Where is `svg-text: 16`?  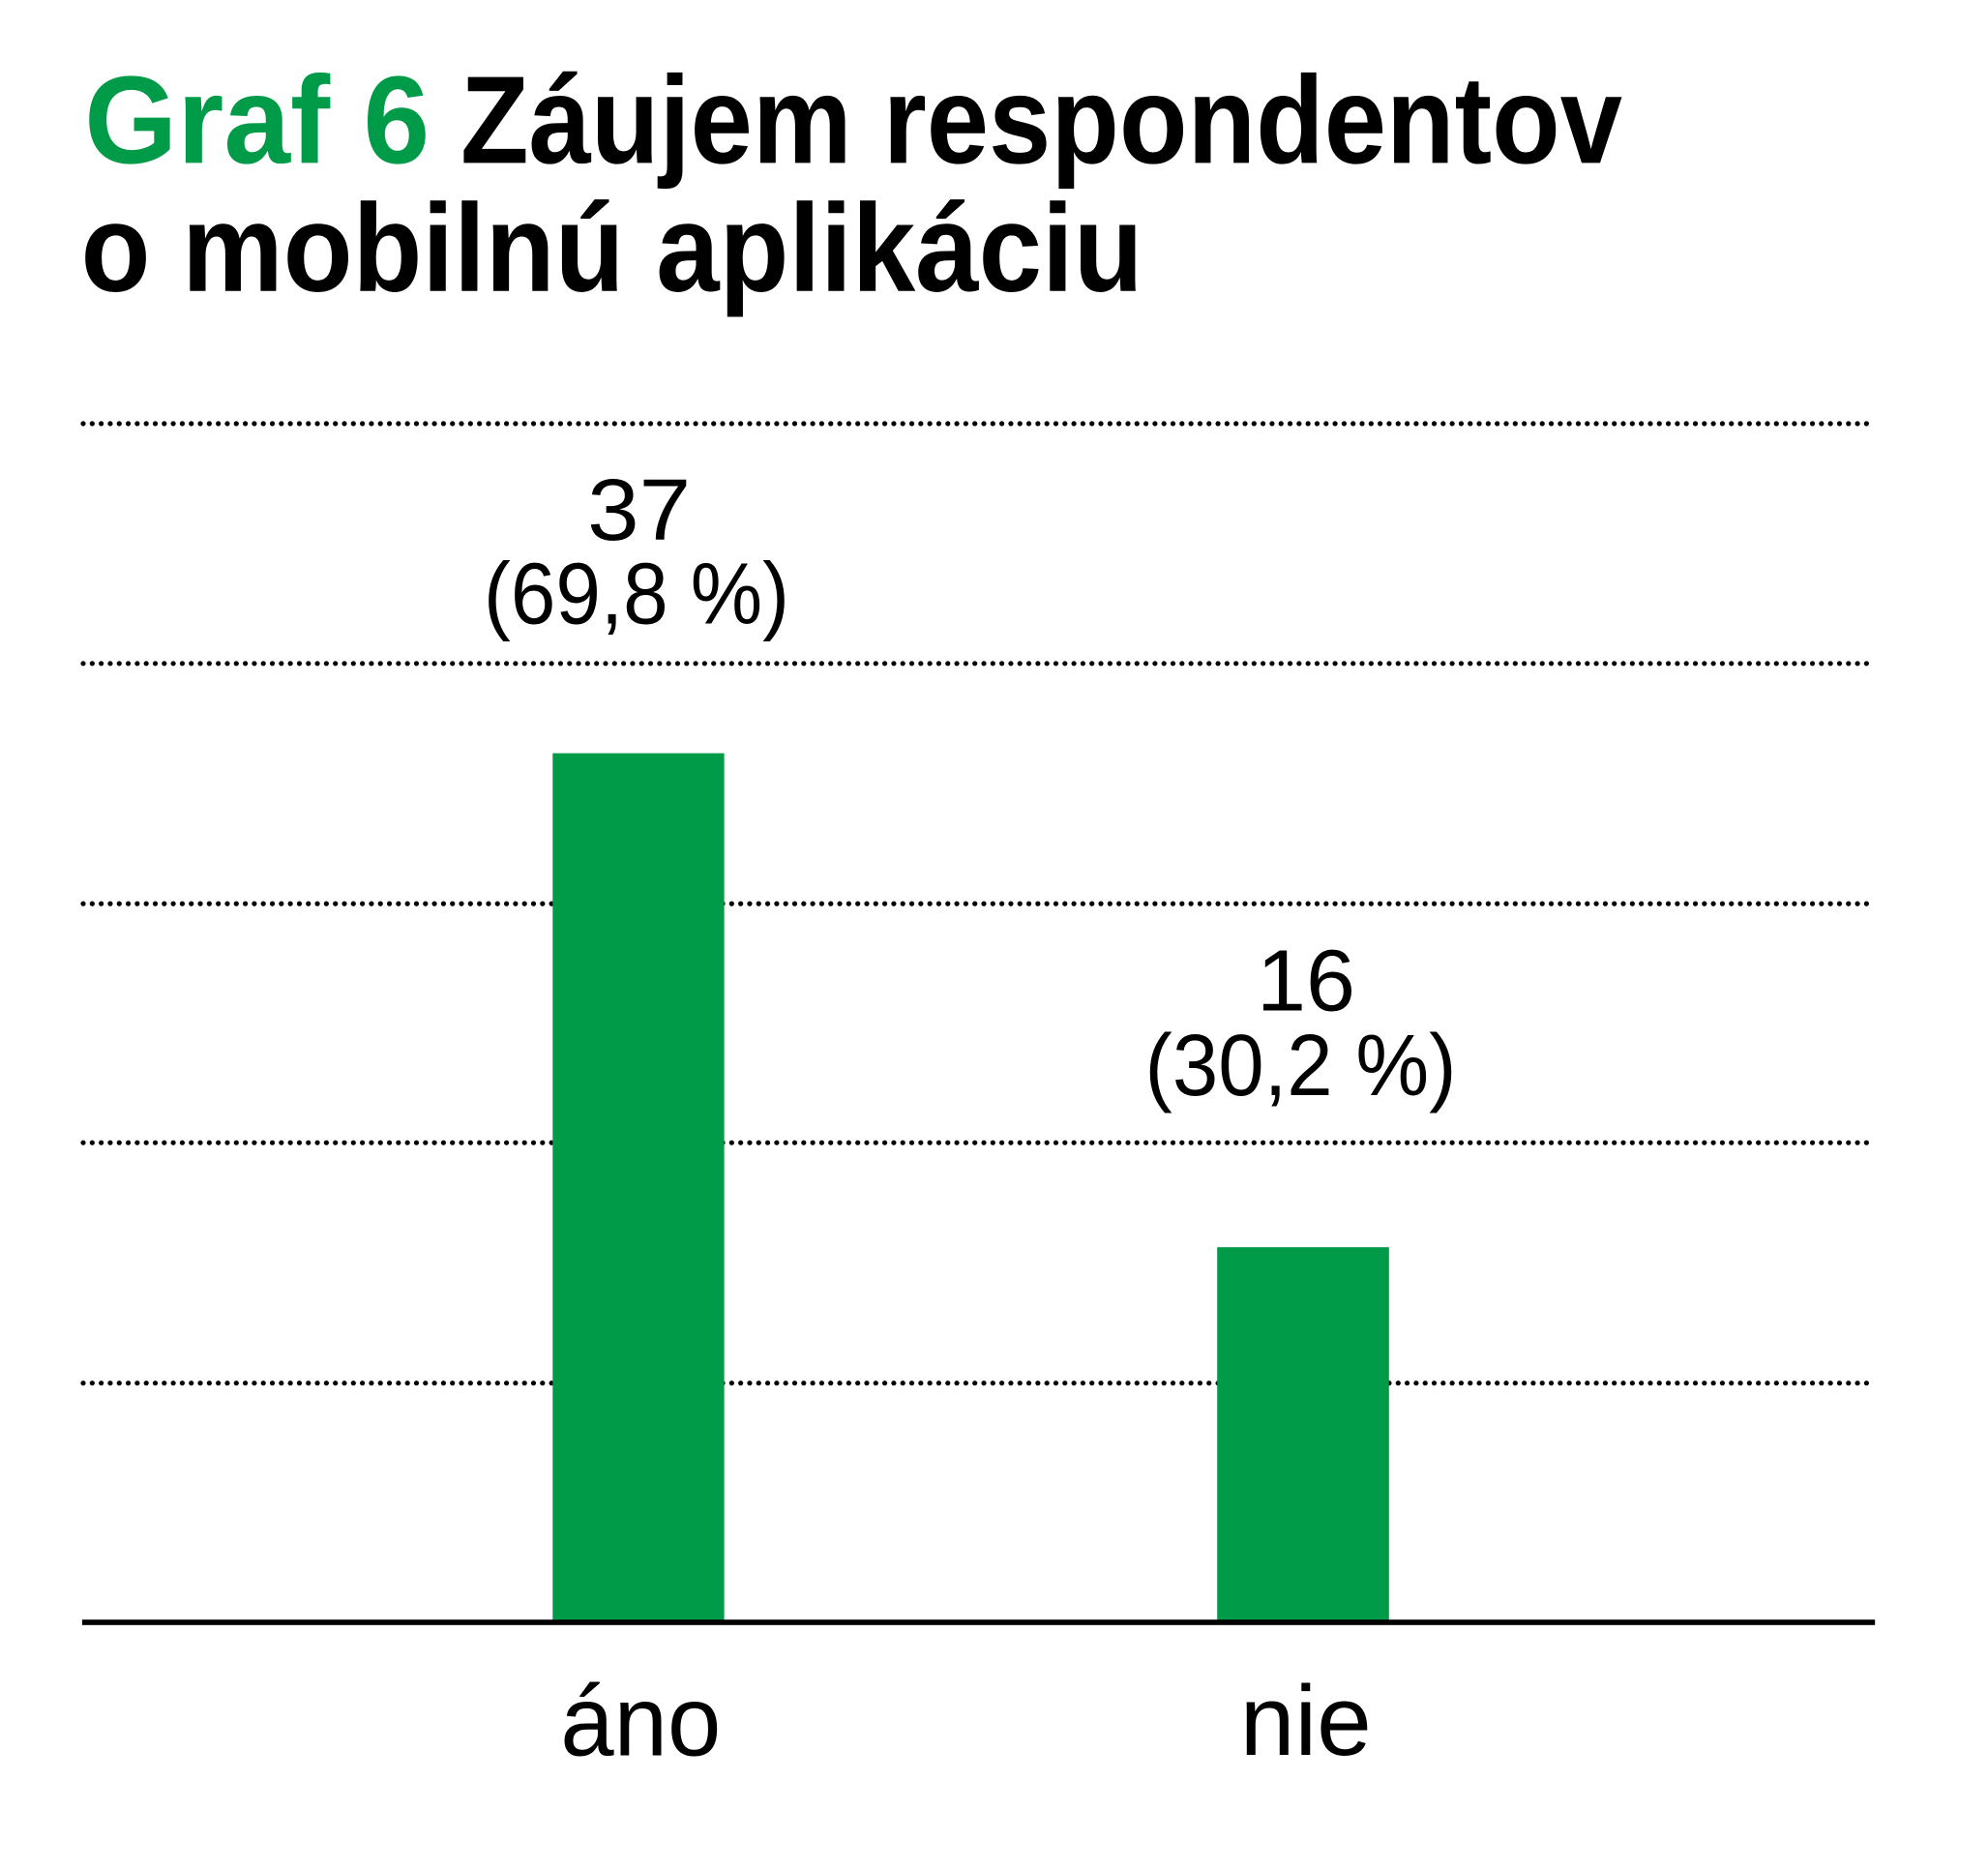
svg-text: 16 is located at coordinates (1306, 982).